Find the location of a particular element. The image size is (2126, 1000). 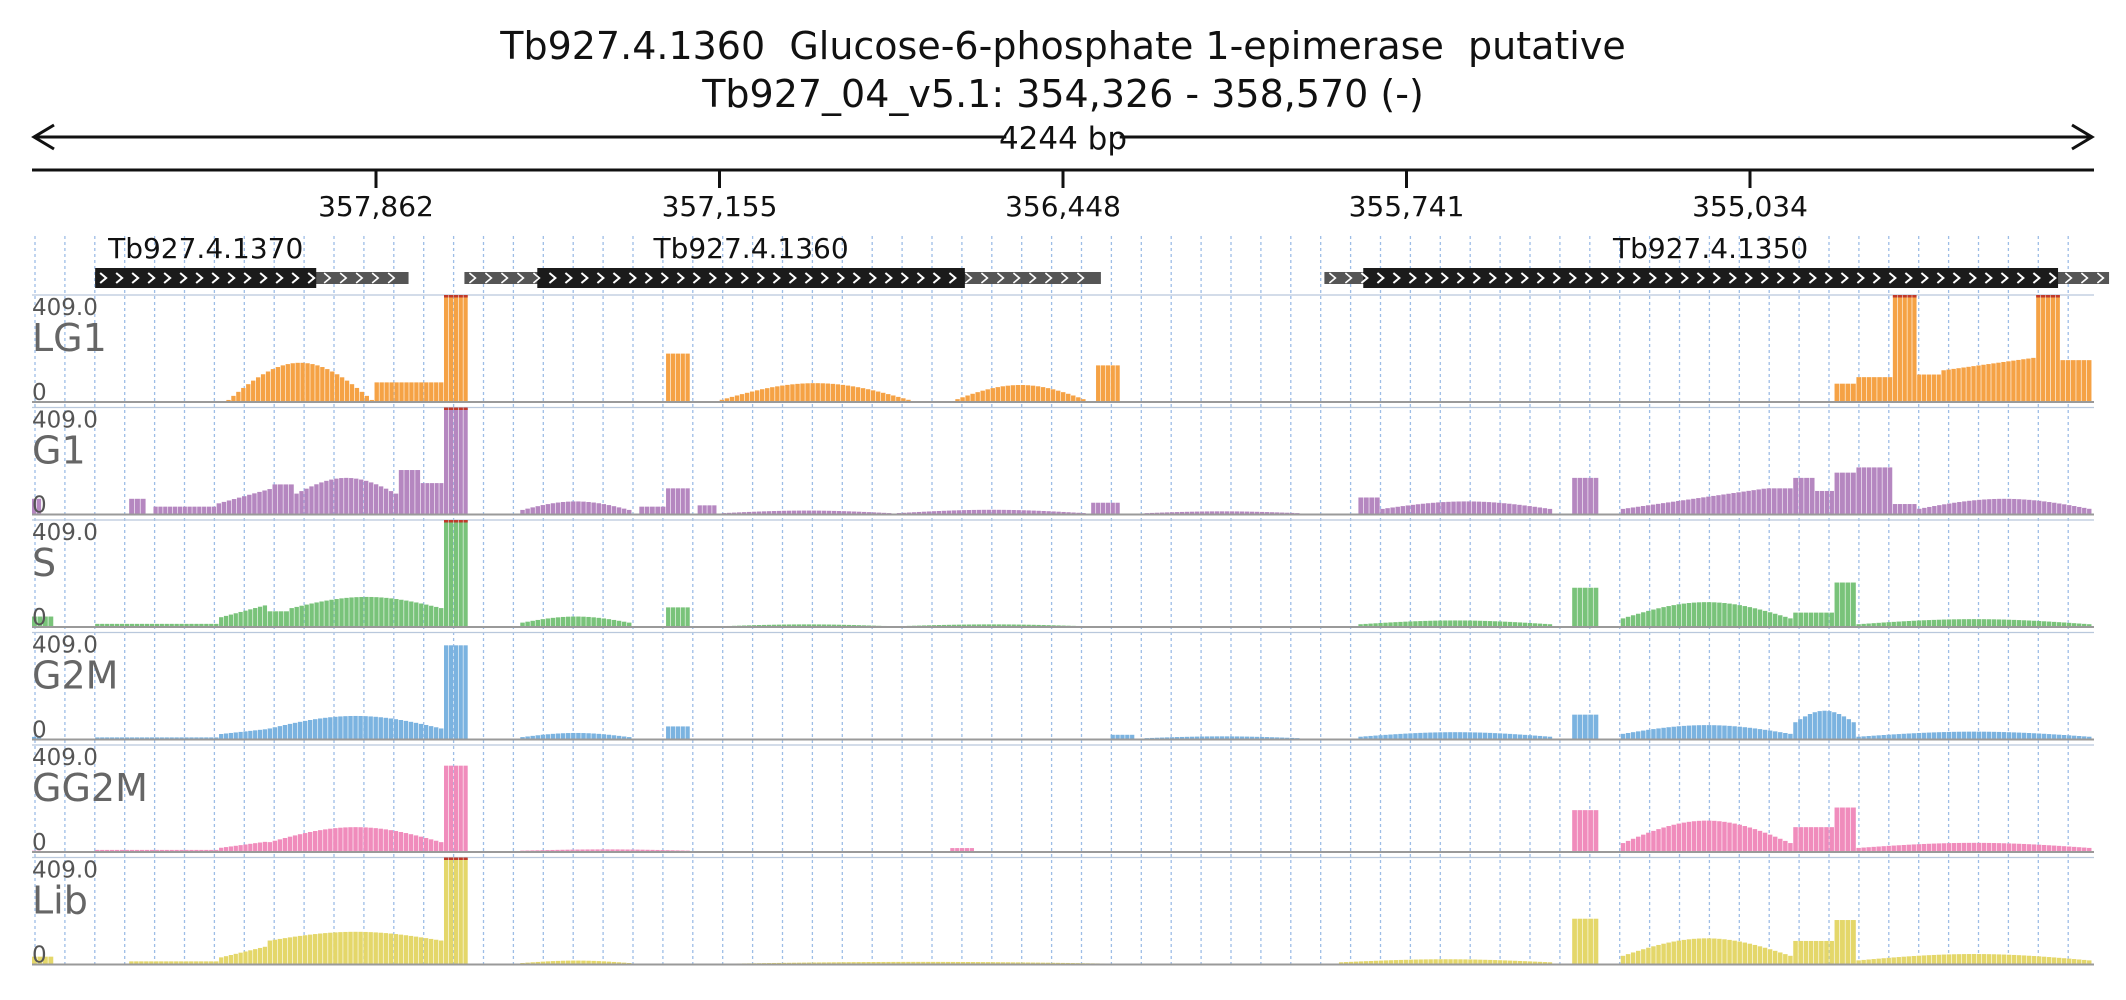

track-min-label: 0 is located at coordinates (39, 731).